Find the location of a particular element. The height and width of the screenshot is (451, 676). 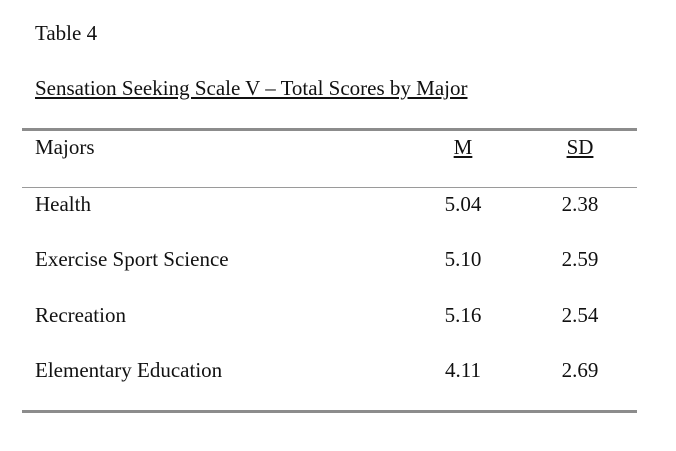

cell-major: Recreation is located at coordinates (80, 315).